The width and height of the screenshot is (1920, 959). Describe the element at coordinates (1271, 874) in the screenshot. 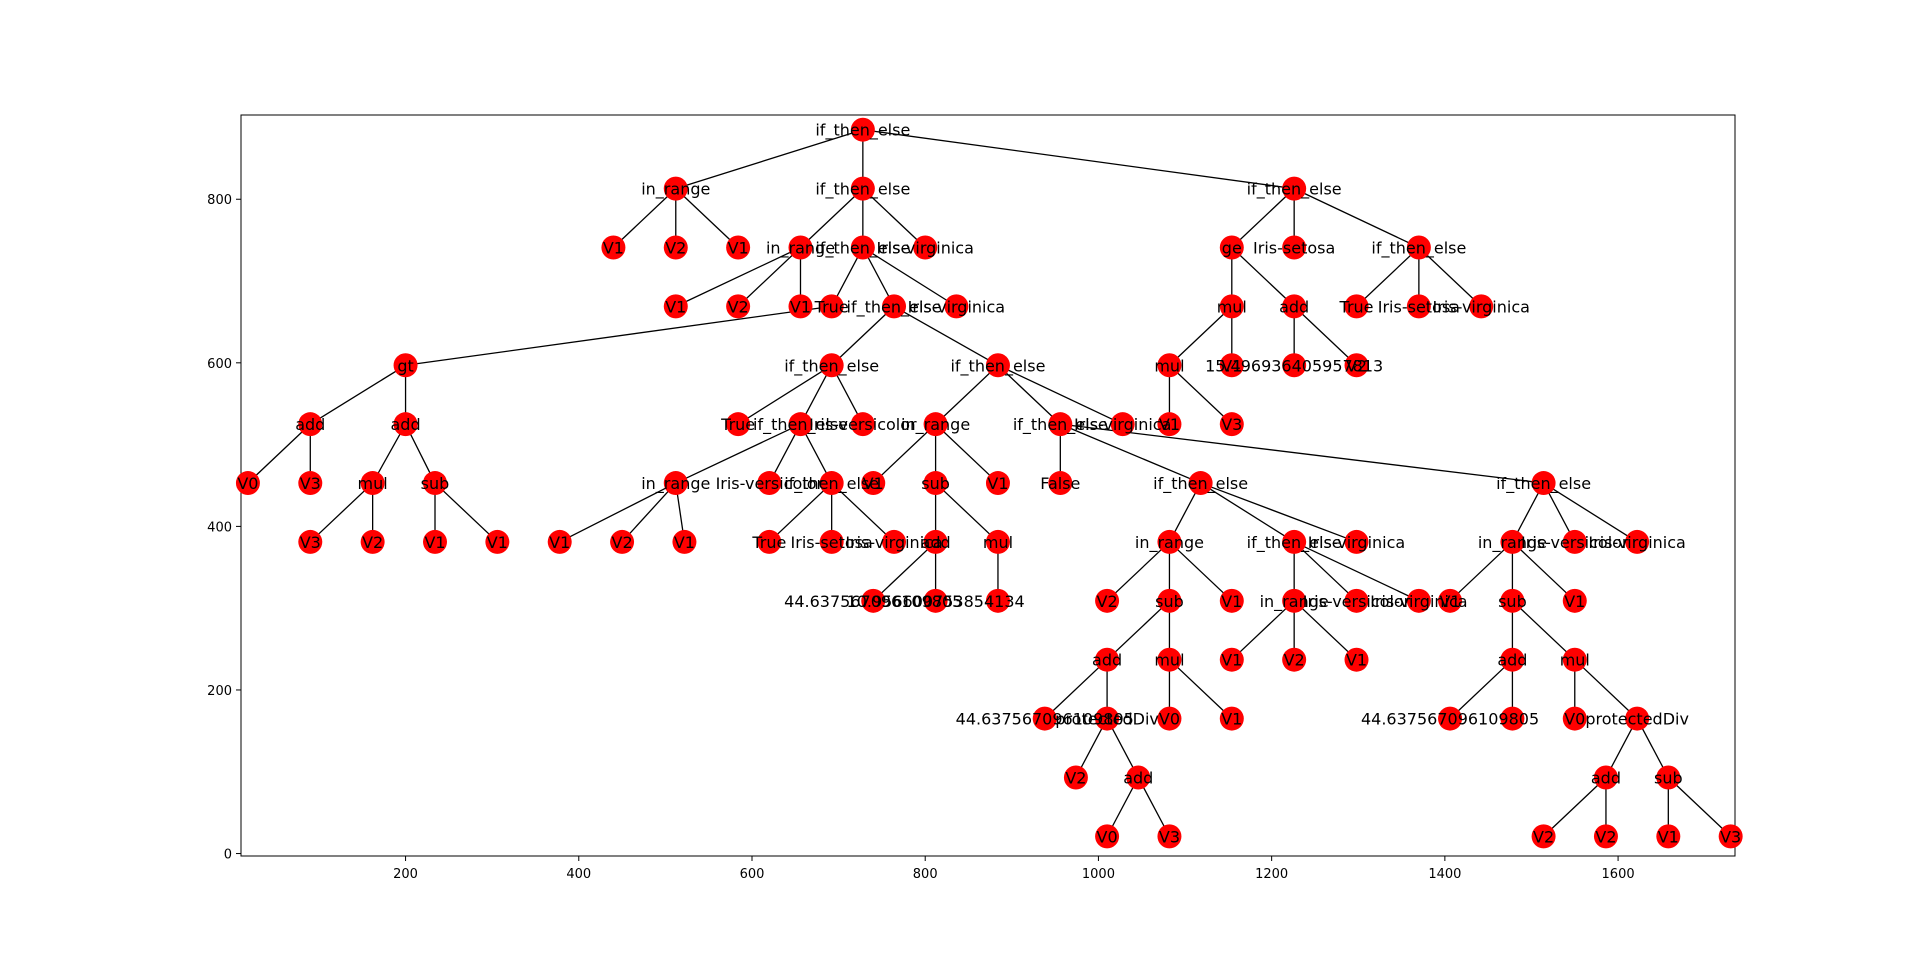

I see `x-tick-label: 1200` at that location.